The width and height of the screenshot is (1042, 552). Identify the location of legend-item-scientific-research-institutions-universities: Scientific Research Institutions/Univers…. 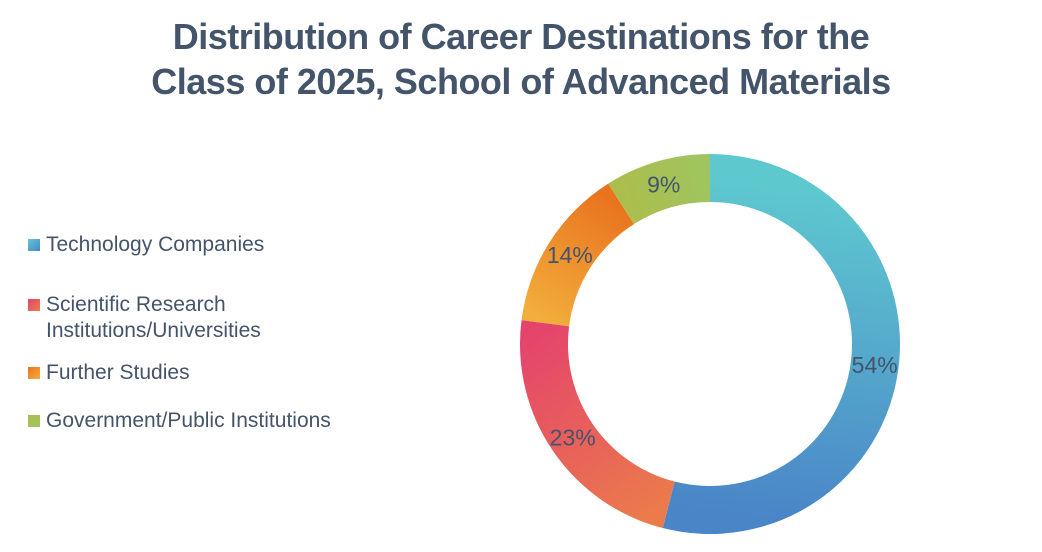
(208, 318).